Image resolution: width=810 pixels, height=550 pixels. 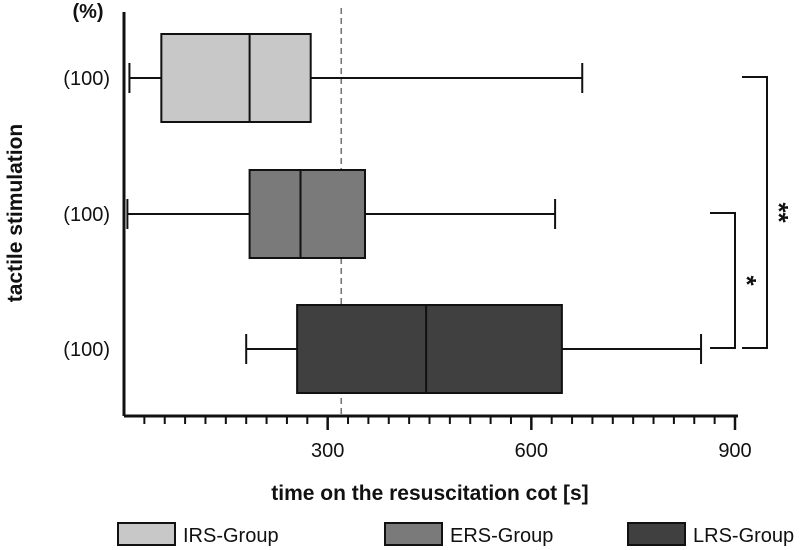 I want to click on y-header-label: (%), so click(x=87, y=12).